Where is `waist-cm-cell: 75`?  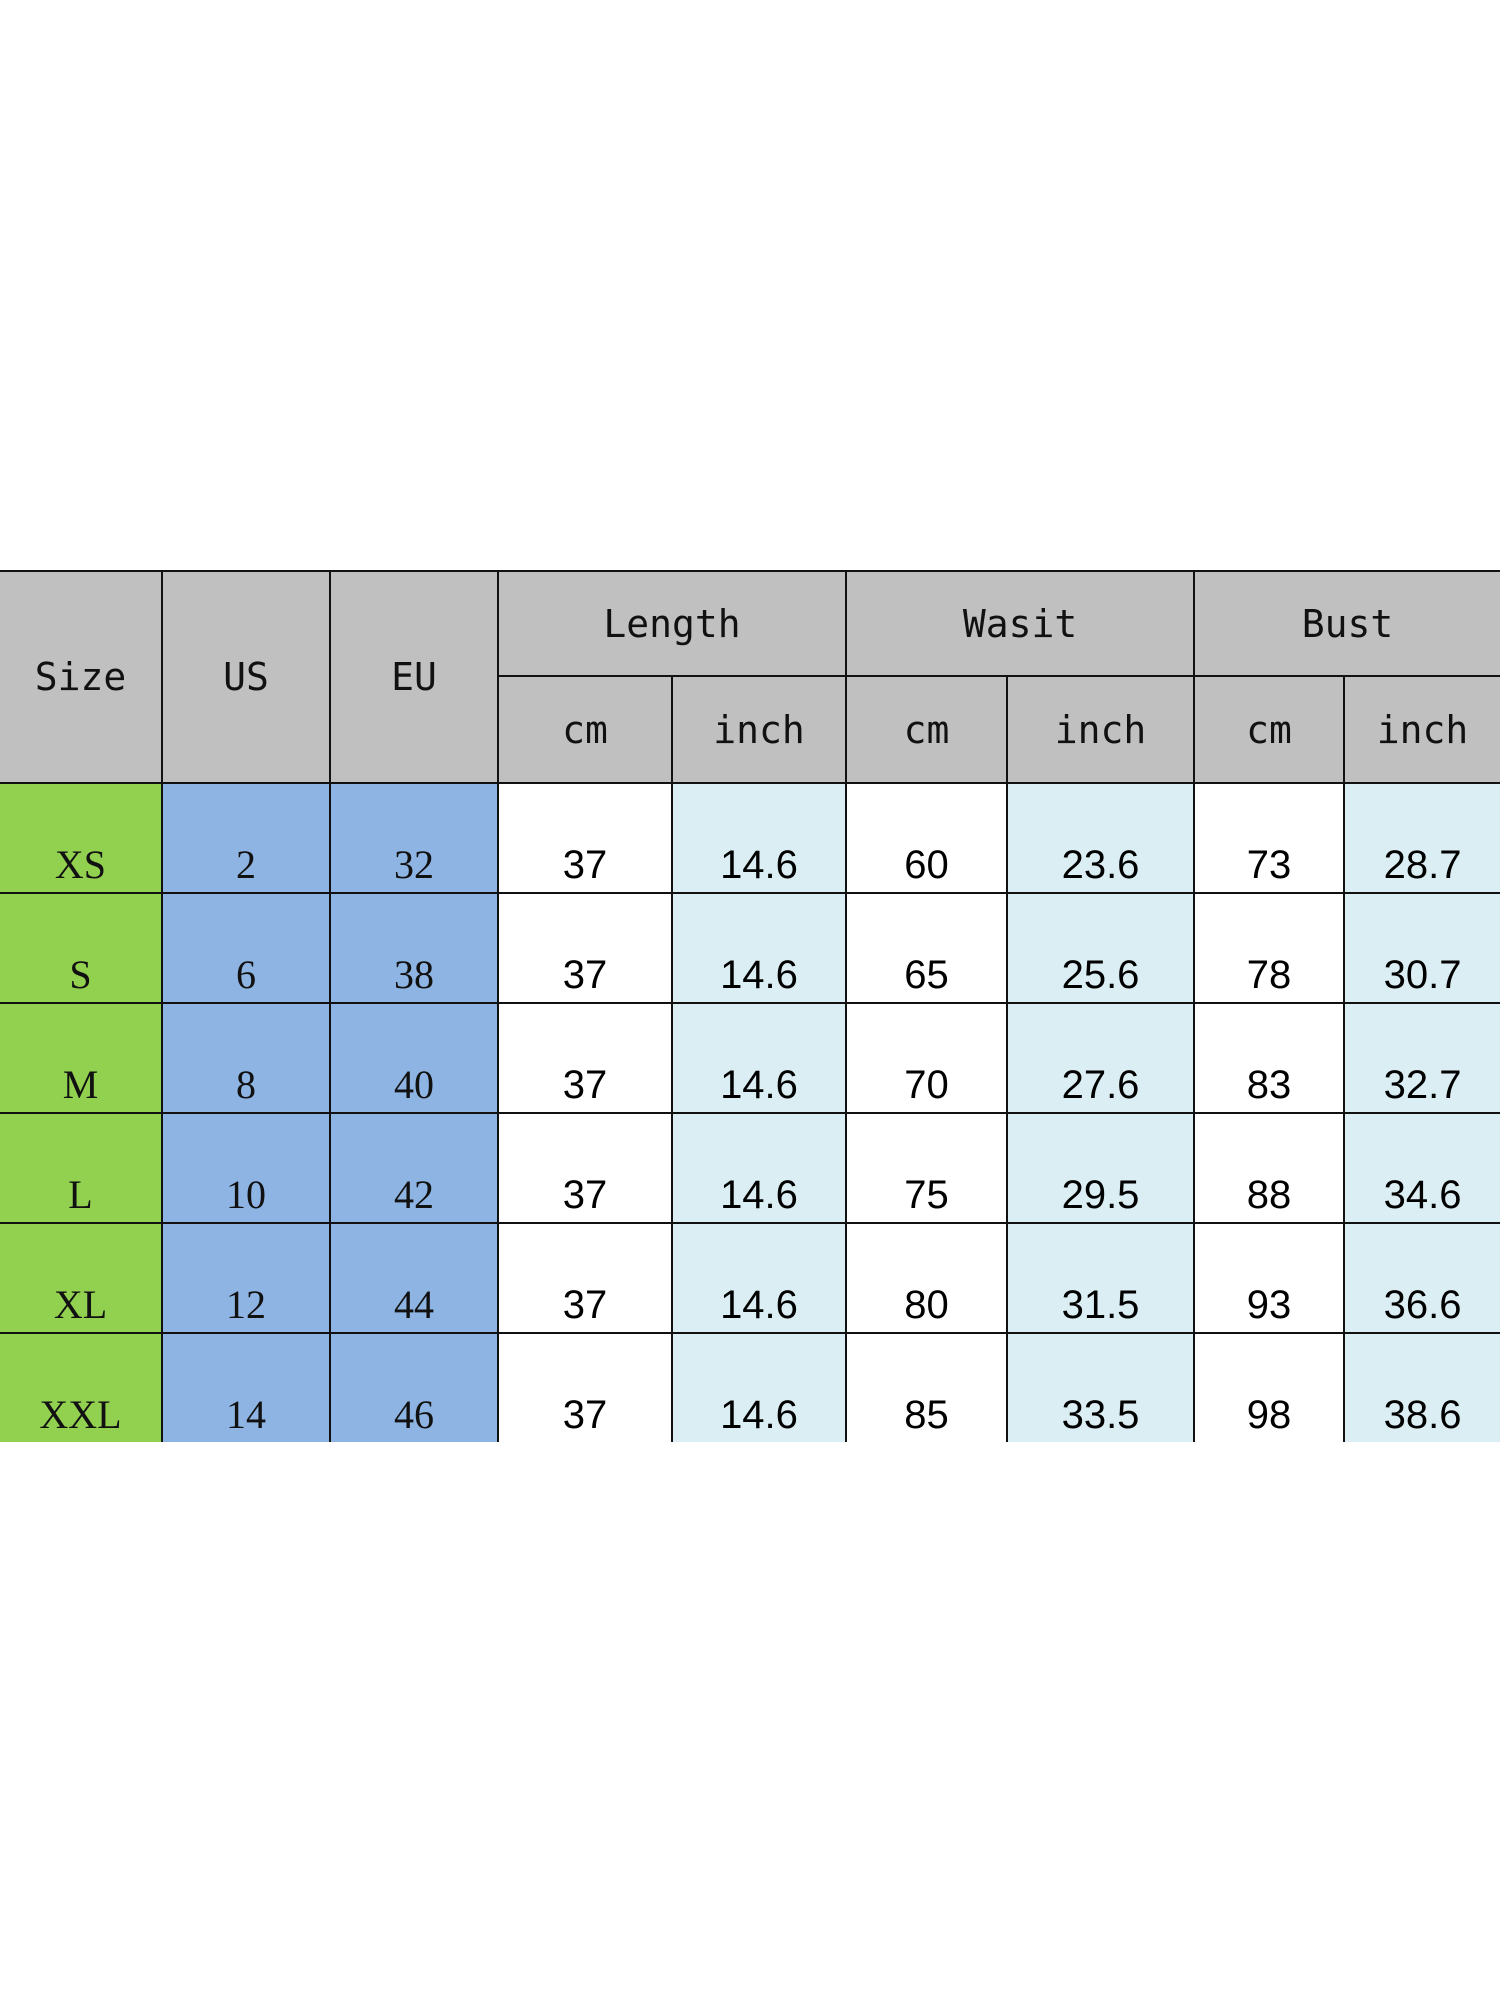 waist-cm-cell: 75 is located at coordinates (926, 1168).